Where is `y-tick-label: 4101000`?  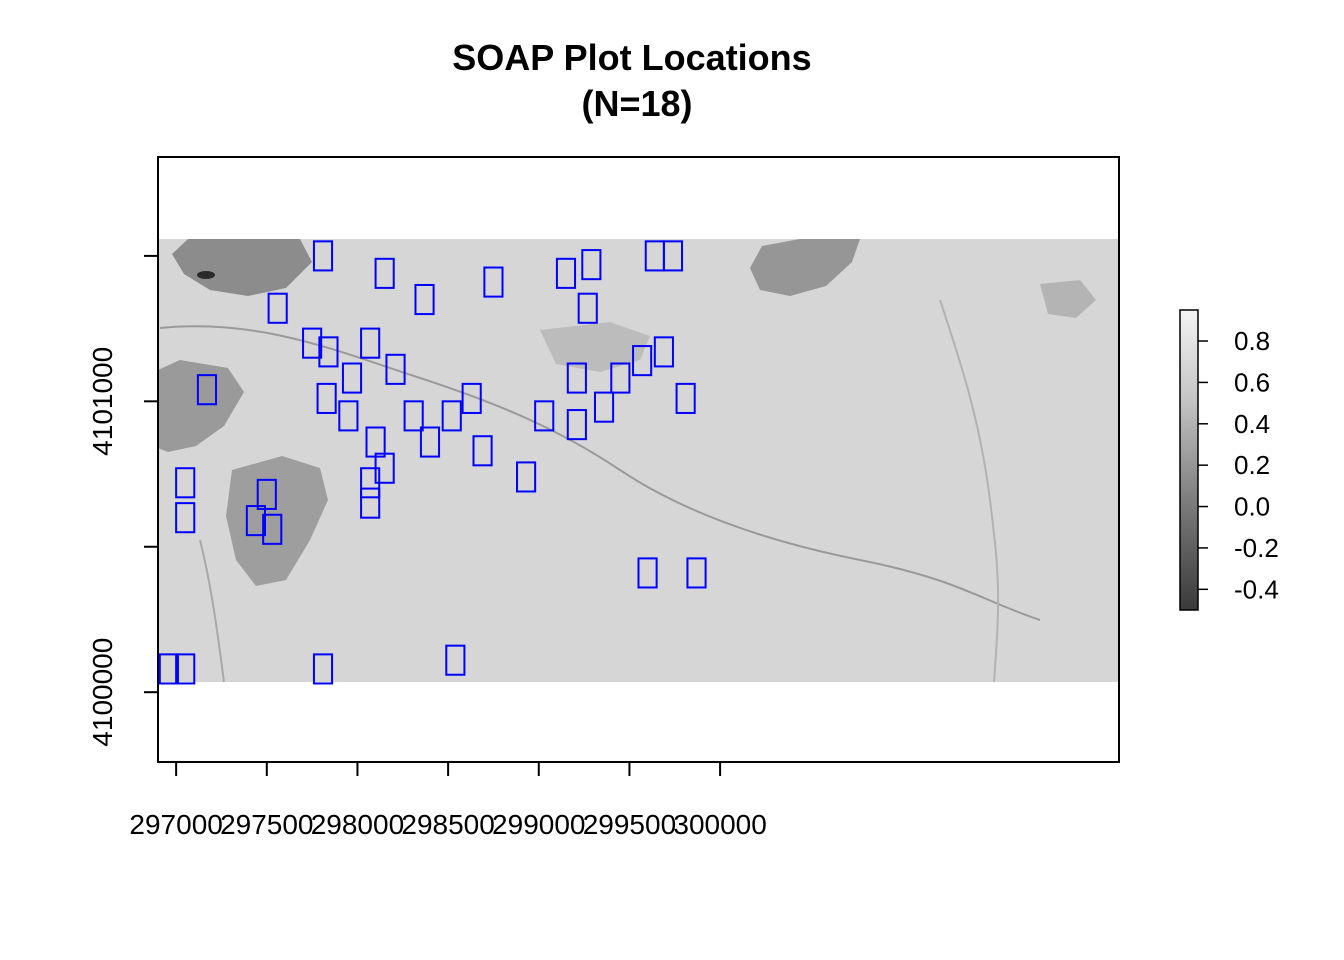
y-tick-label: 4101000 is located at coordinates (102, 401).